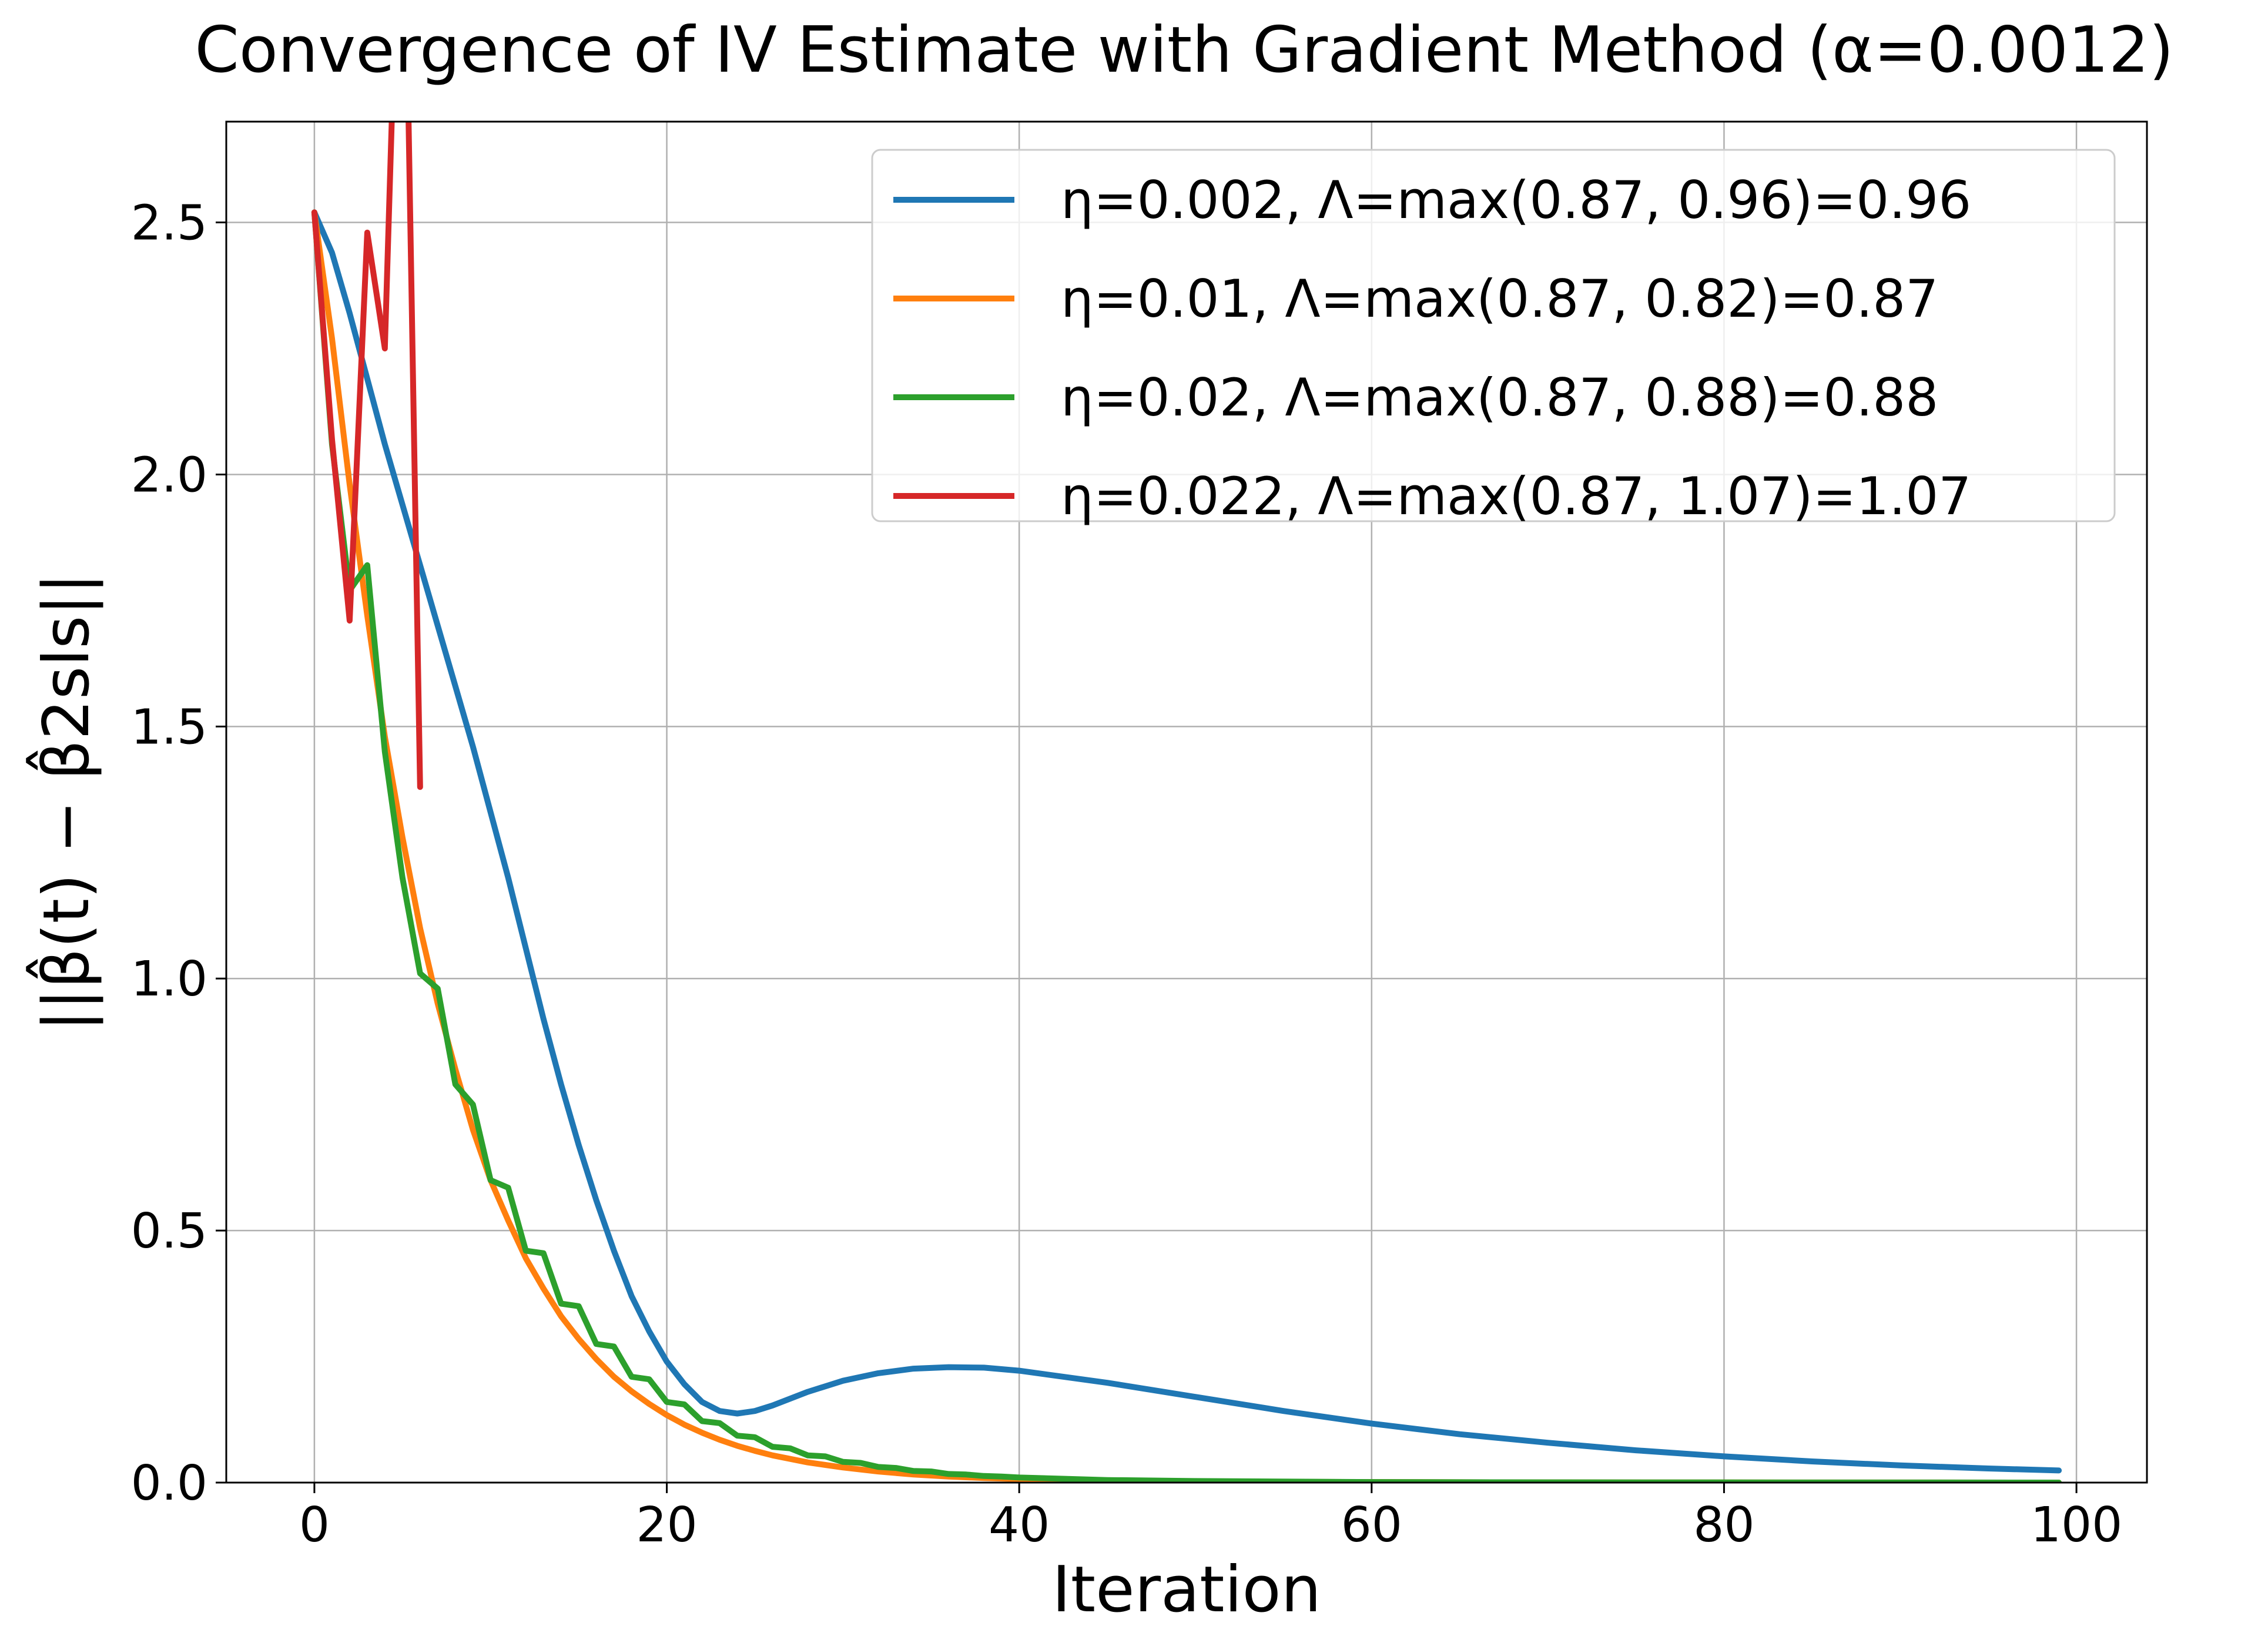  I want to click on x-tick-label: 0, so click(314, 1525).